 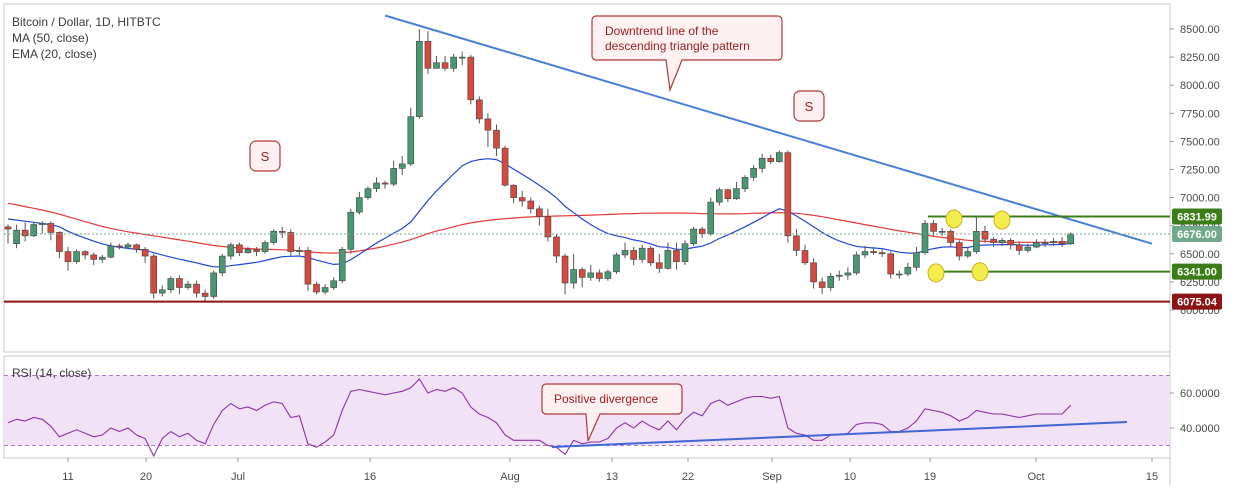 I want to click on time-tick-label: Aug, so click(x=510, y=477).